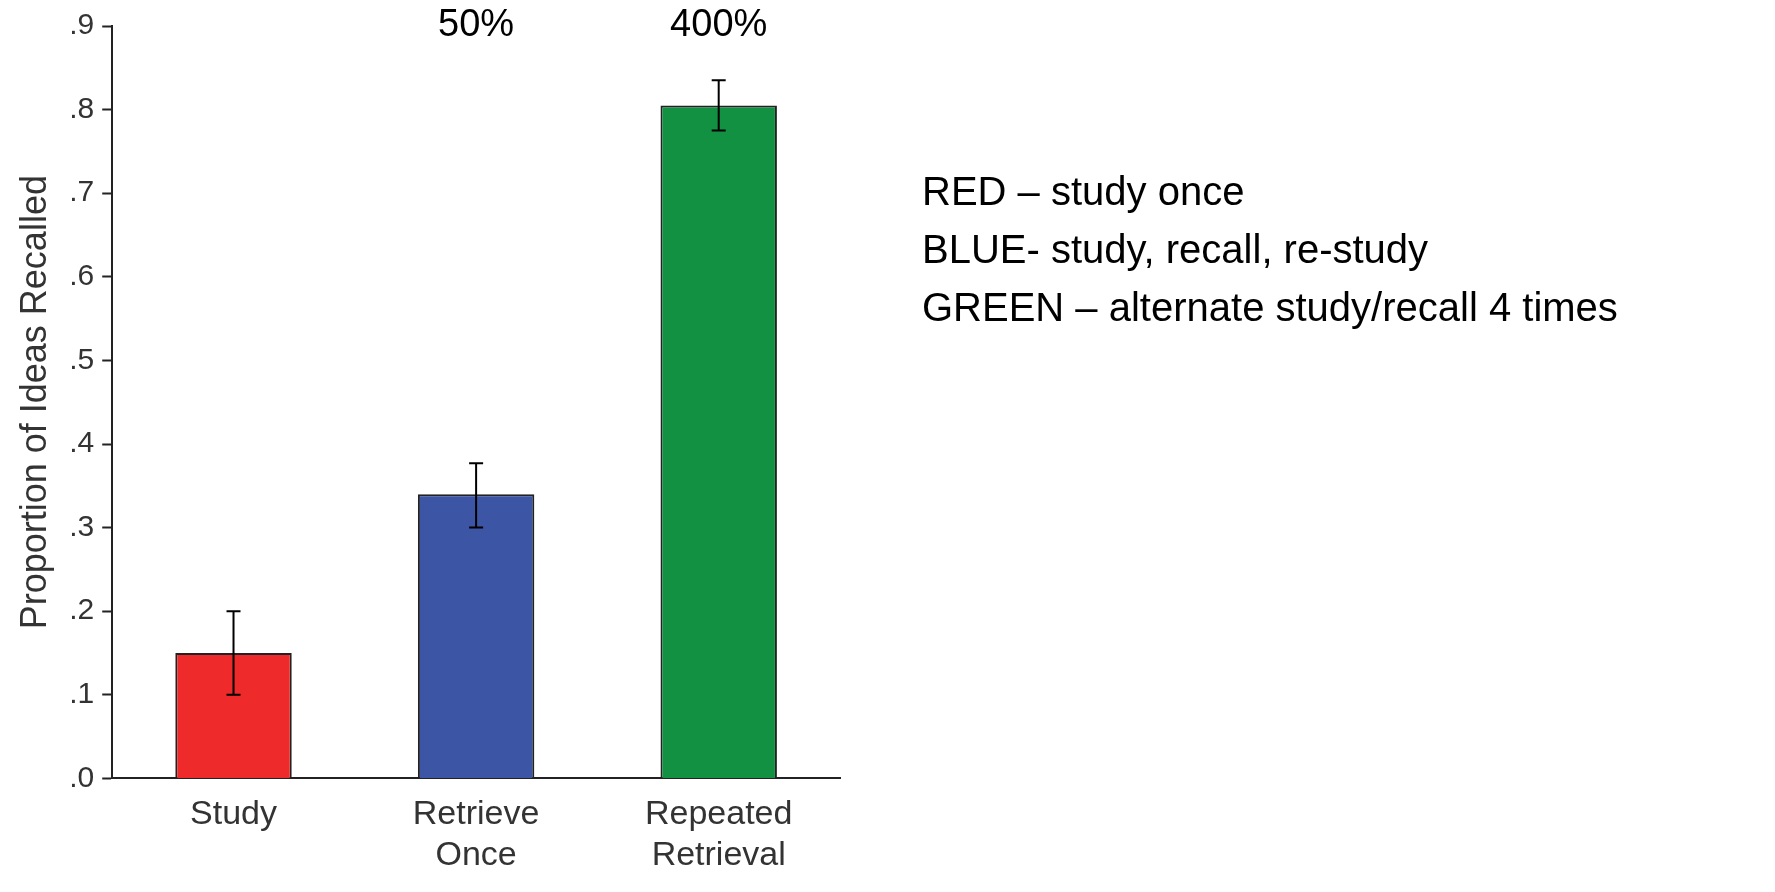 The image size is (1775, 892). Describe the element at coordinates (476, 832) in the screenshot. I see `x-tick-label: Retrieve Once` at that location.